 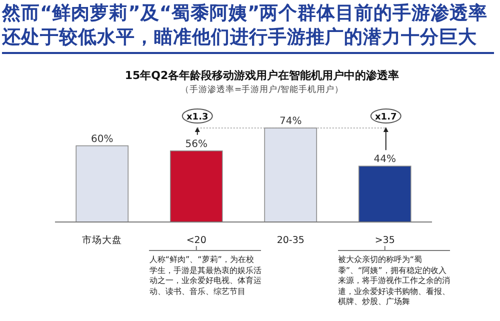 What do you see at coordinates (262, 75) in the screenshot?
I see `chart-title: 15年Q2各年龄段移动游戏用户在智能机用户中的渗透率` at bounding box center [262, 75].